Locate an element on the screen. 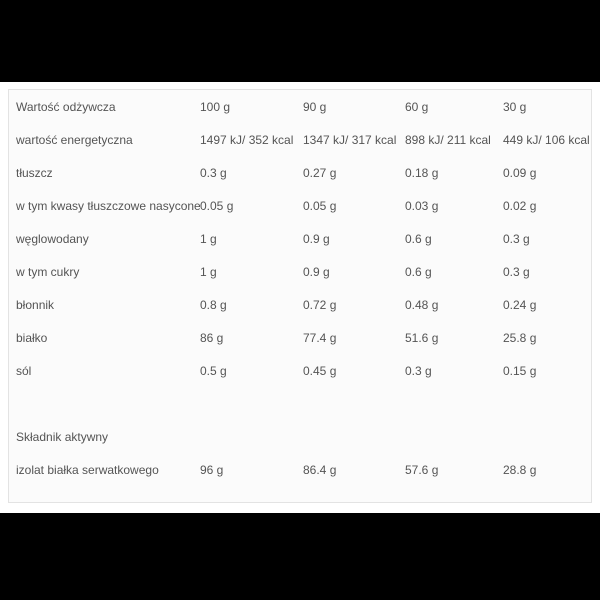 The width and height of the screenshot is (600, 600). table-row: węglowodany 1 g 0.9 g 0.6 g 0.3 g is located at coordinates (300, 238).